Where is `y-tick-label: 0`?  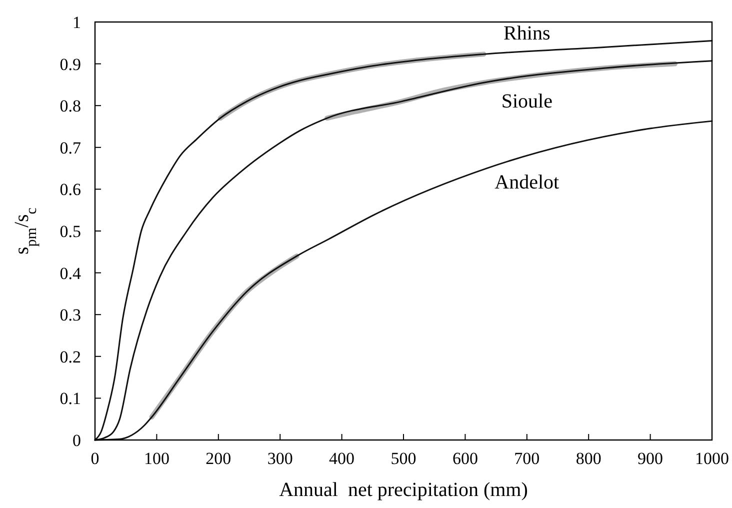 y-tick-label: 0 is located at coordinates (76, 440).